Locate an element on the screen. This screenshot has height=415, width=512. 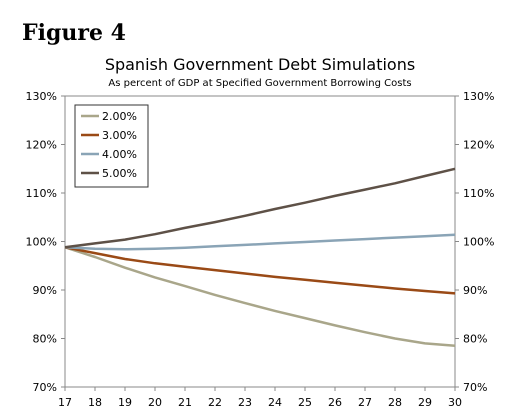
y-tick-label-left: 70% is located at coordinates (45, 387).